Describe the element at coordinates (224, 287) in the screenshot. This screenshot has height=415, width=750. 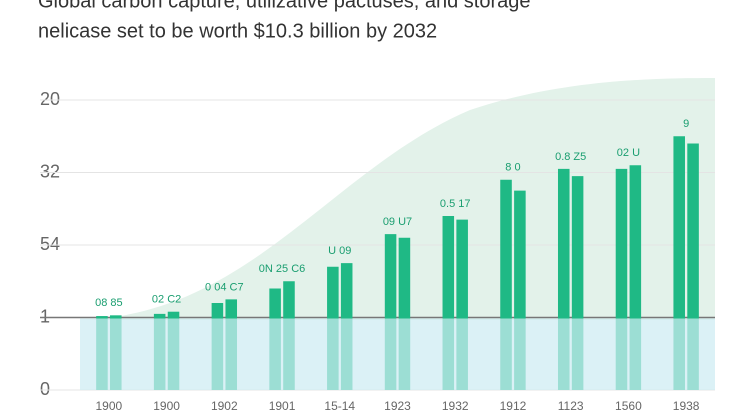
I see `bar-annotation: 0 04 C7` at that location.